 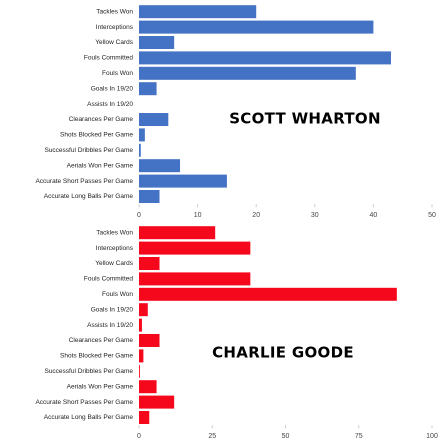 What do you see at coordinates (212, 436) in the screenshot?
I see `x-tick-label: 25` at bounding box center [212, 436].